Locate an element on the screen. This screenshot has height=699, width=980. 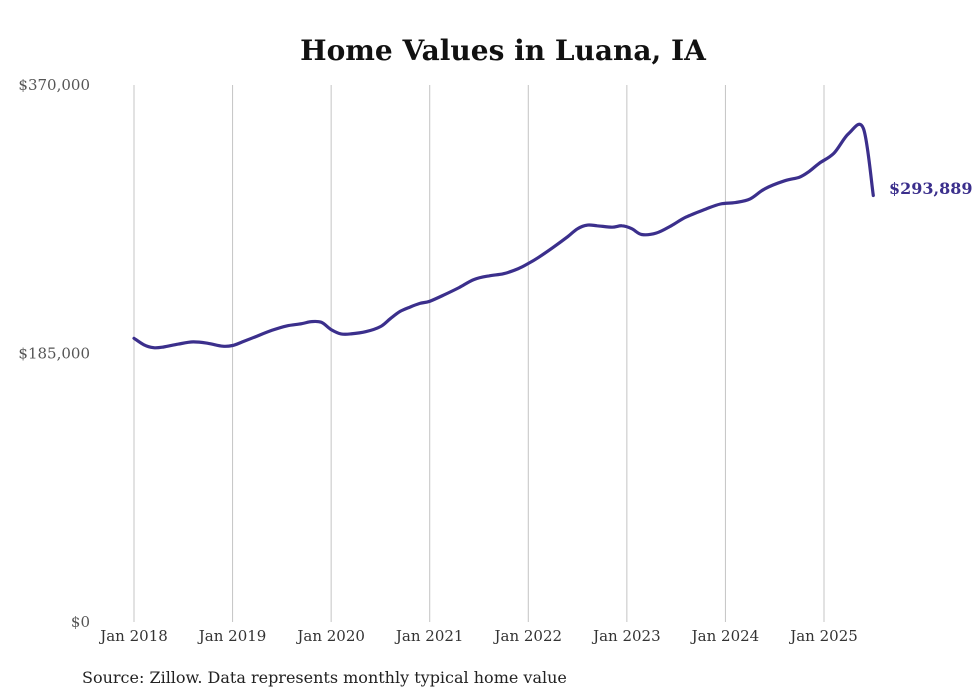
y-tick-label: $185,000 is located at coordinates (54, 354).